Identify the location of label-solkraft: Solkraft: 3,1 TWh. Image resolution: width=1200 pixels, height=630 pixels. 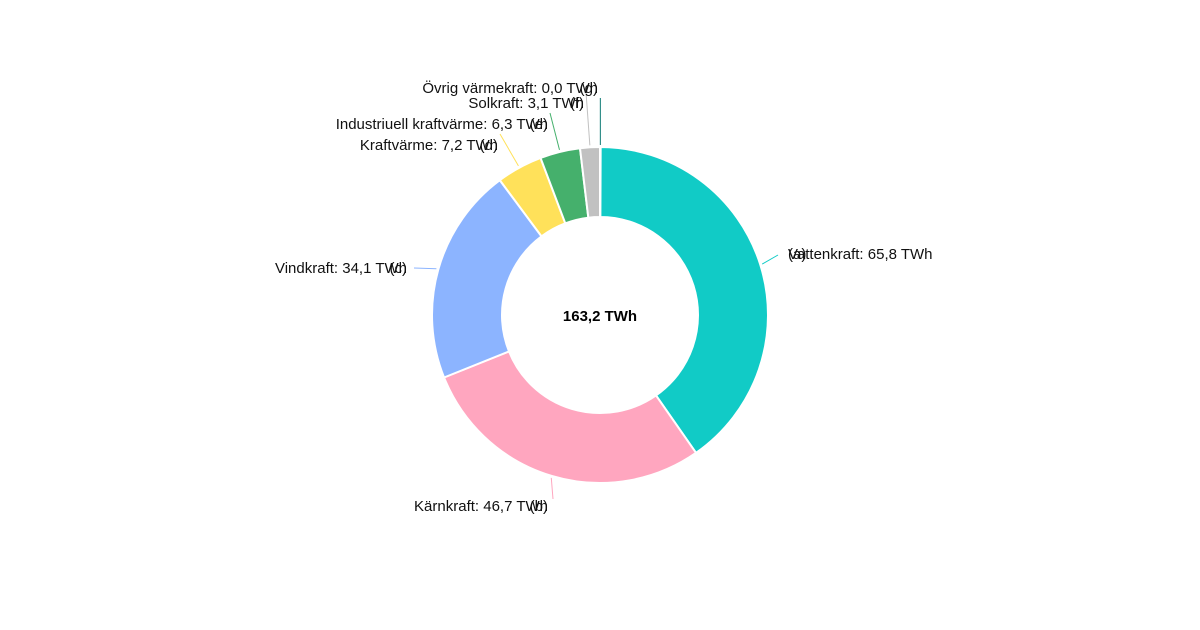
(526, 103).